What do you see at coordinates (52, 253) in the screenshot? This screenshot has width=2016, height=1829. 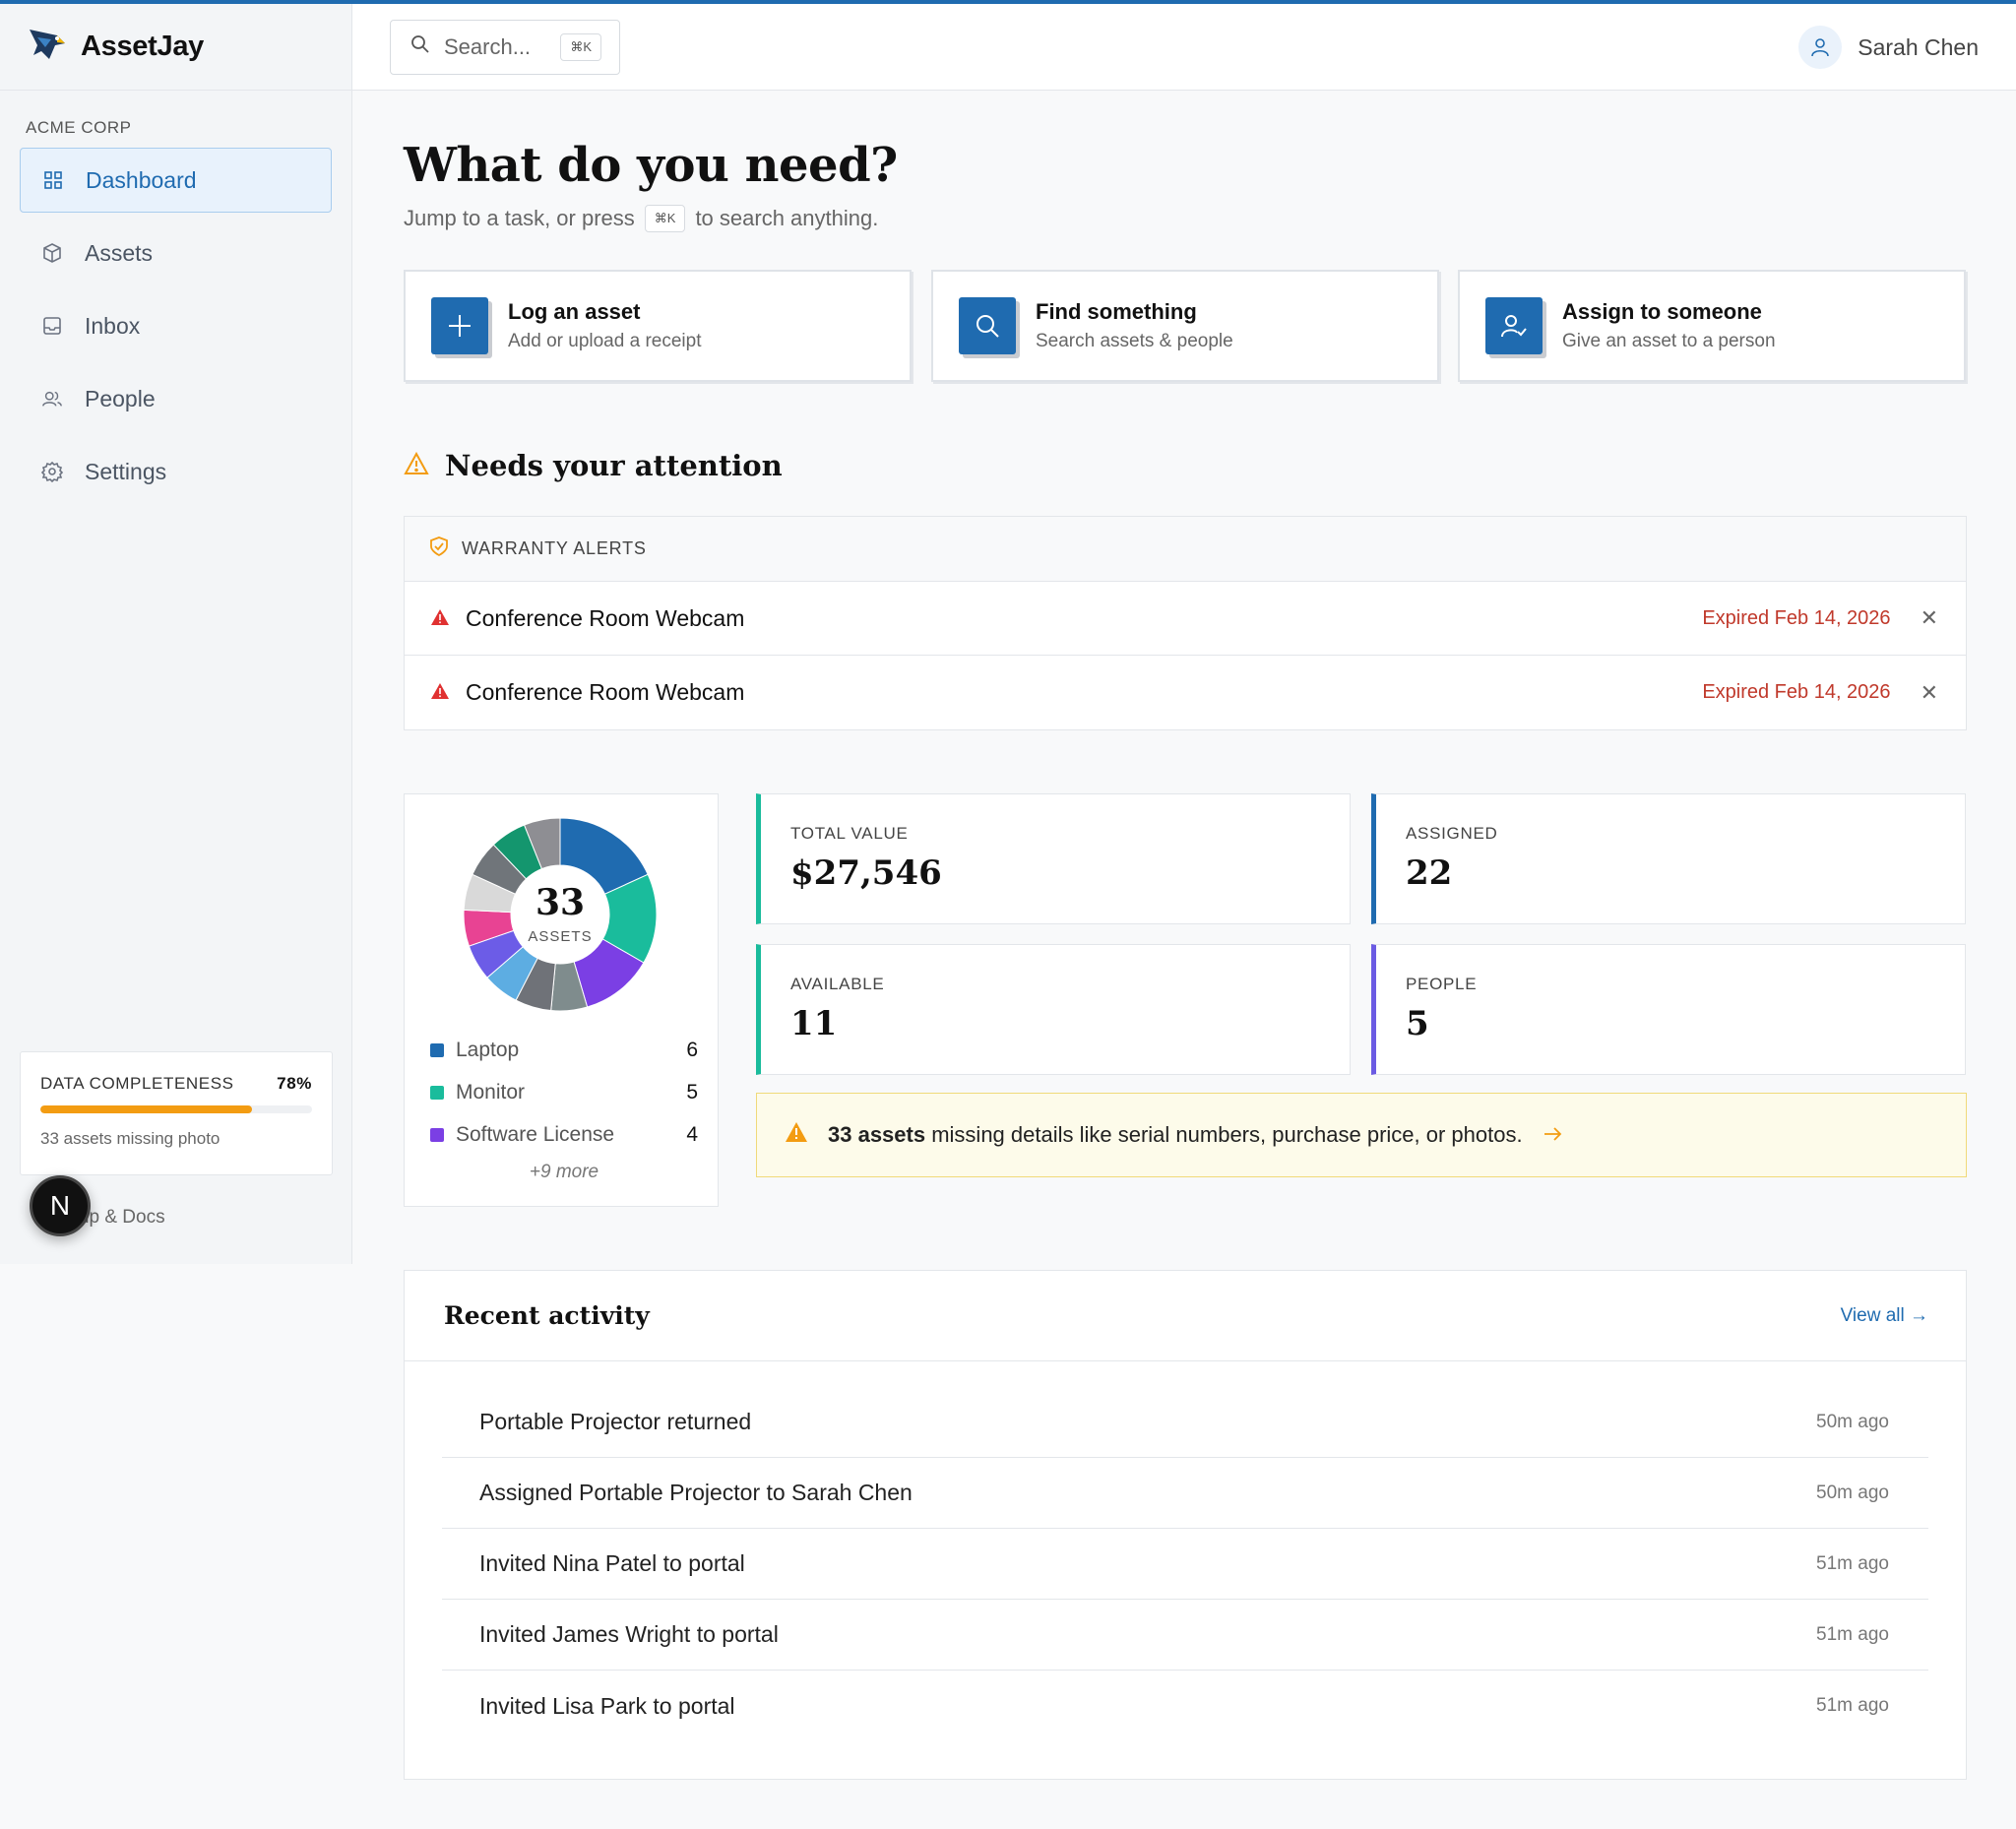 I see `box-icon` at bounding box center [52, 253].